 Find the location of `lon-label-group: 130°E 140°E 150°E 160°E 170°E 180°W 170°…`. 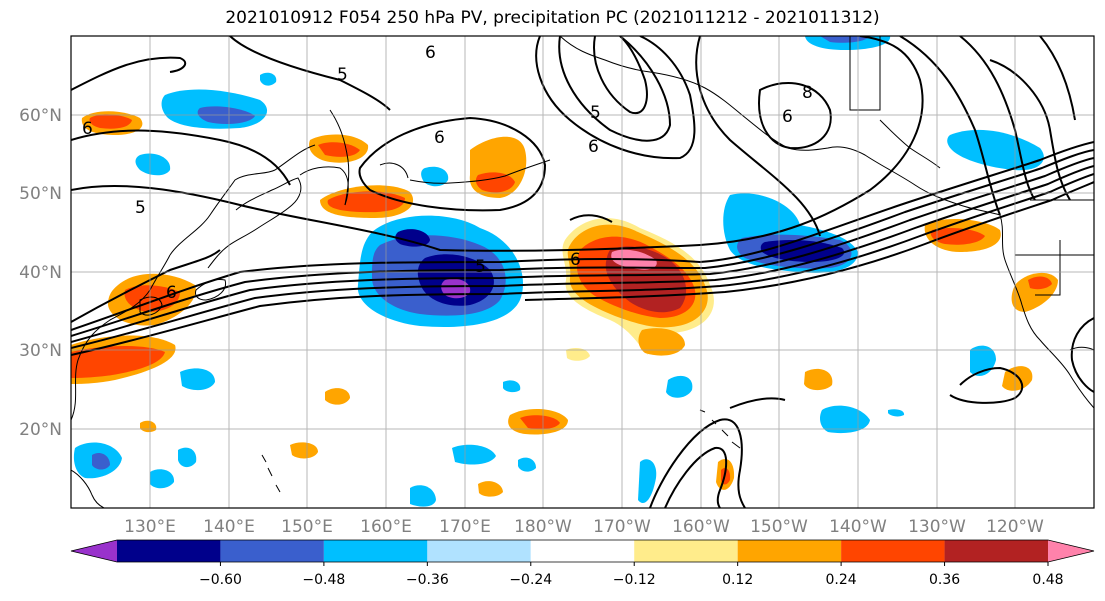

lon-label-group: 130°E 140°E 150°E 160°E 170°E 180°W 170°… is located at coordinates (584, 527).